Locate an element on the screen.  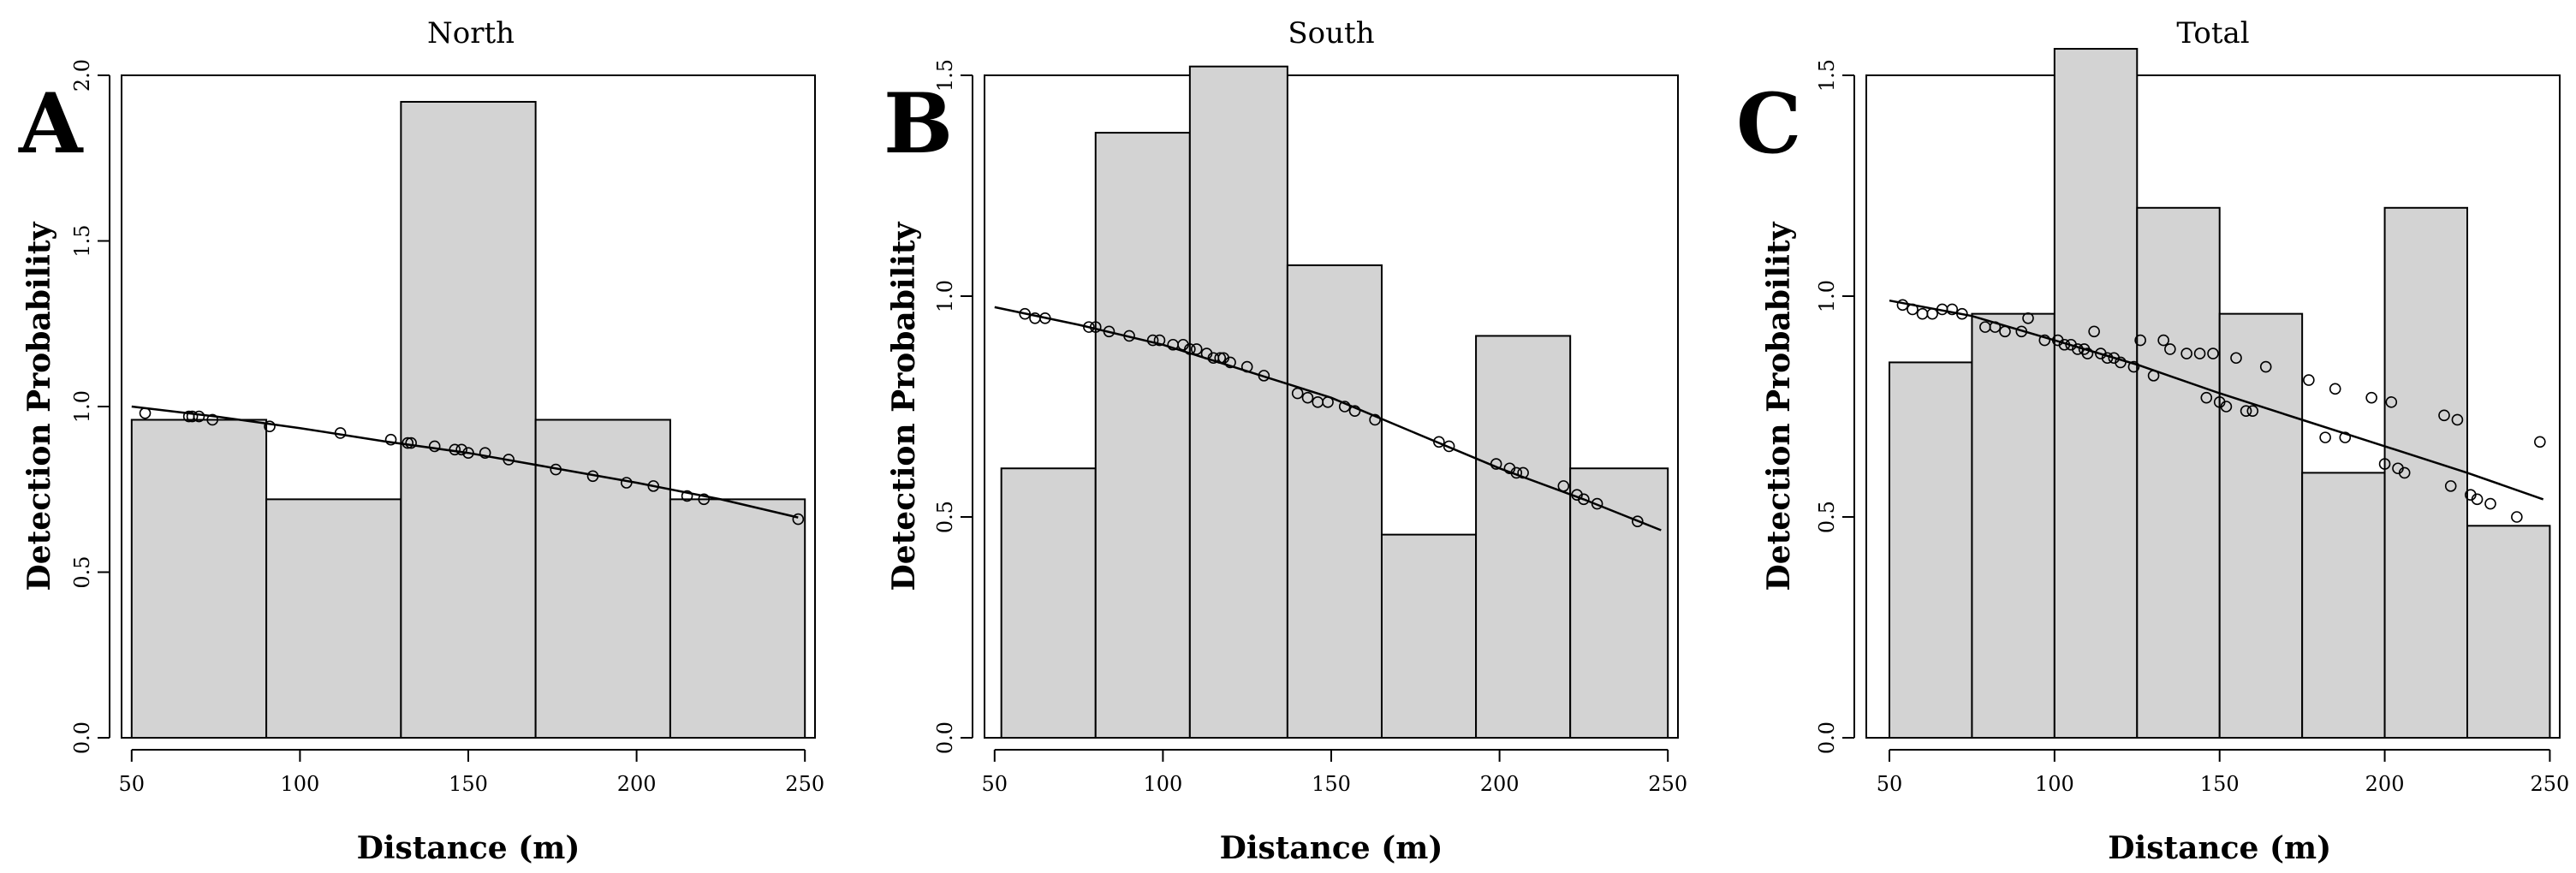
panel-letter: C is located at coordinates (1769, 123).